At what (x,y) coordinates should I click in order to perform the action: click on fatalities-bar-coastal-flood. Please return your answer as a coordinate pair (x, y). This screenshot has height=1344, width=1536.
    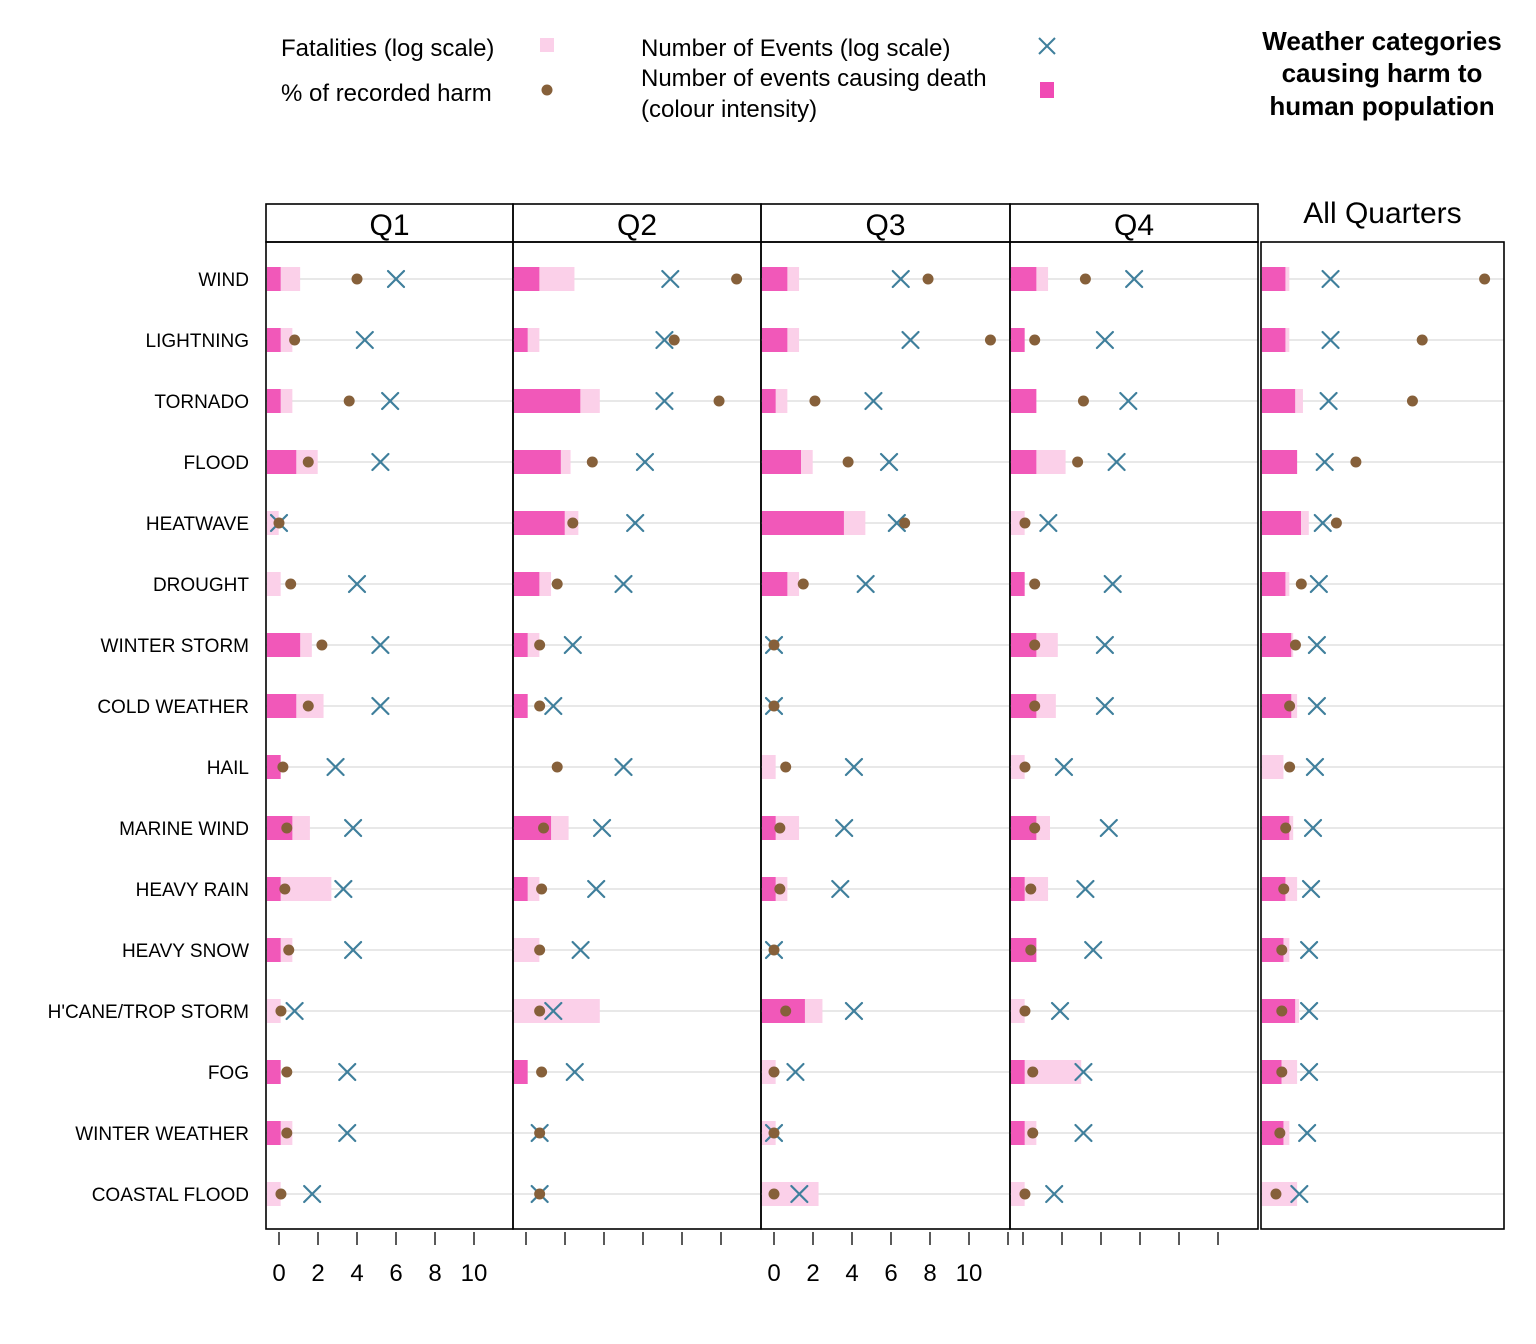
    Looking at the image, I should click on (1018, 1194).